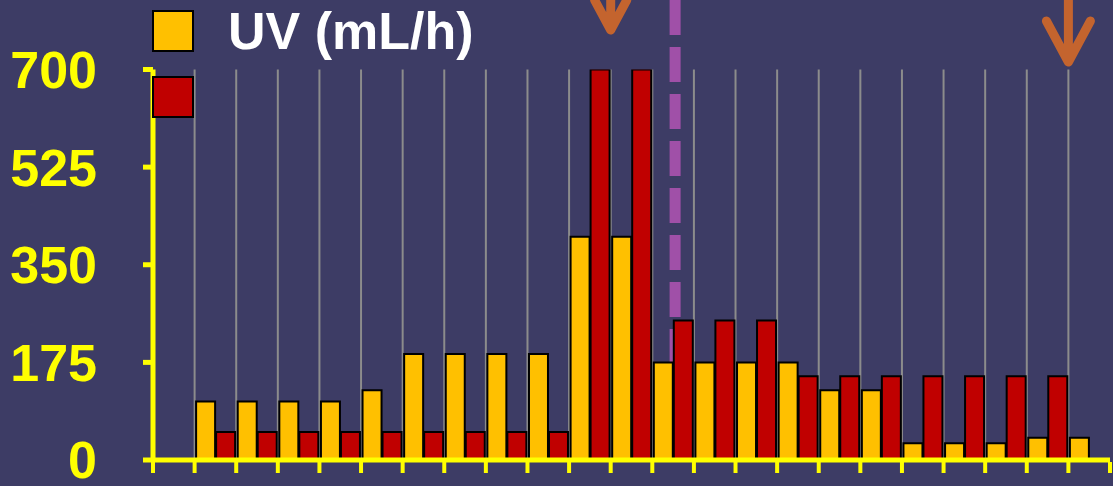  I want to click on y-tick-label: 175, so click(53, 362).